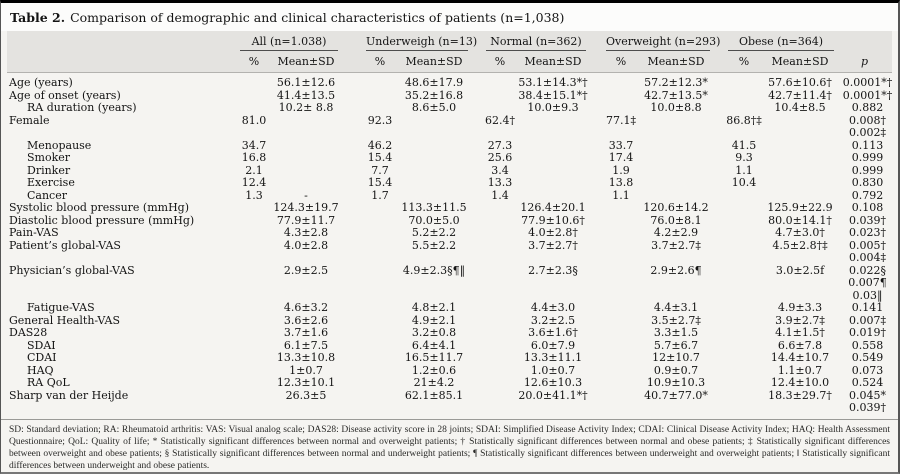 Image resolution: width=900 pixels, height=474 pixels. I want to click on mean-sd-value: 16.5±11.7, so click(434, 357).